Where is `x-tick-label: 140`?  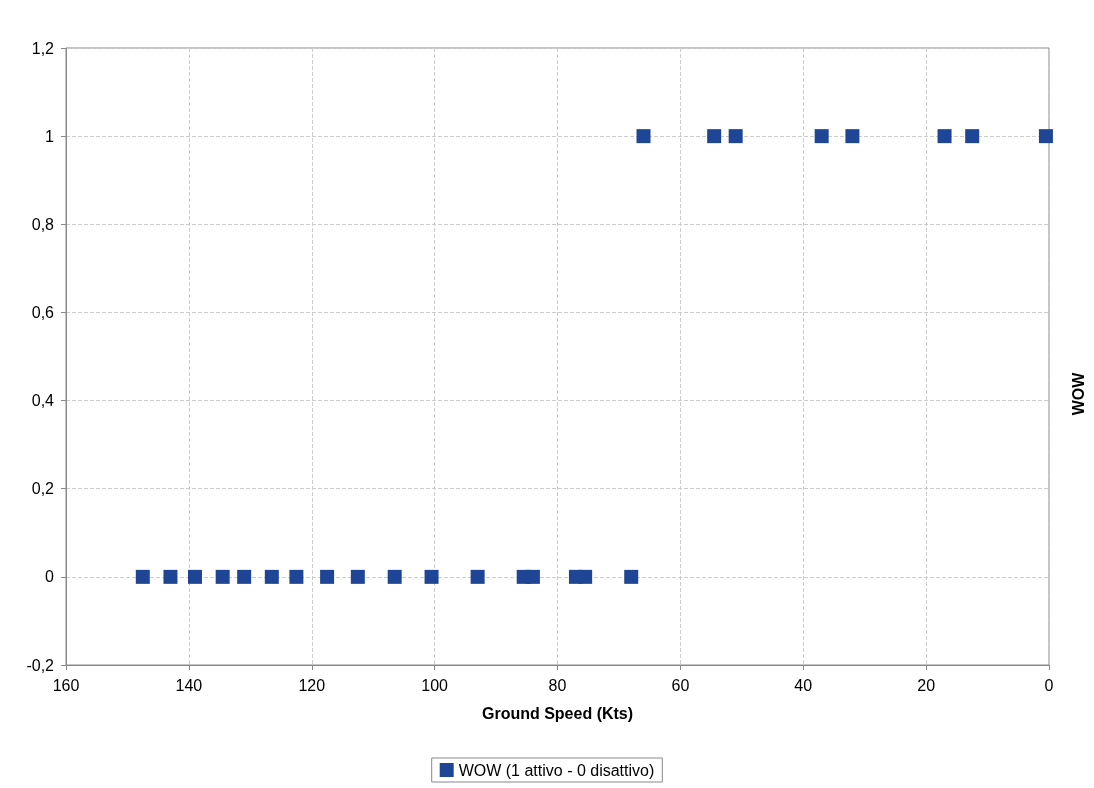
x-tick-label: 140 is located at coordinates (189, 685).